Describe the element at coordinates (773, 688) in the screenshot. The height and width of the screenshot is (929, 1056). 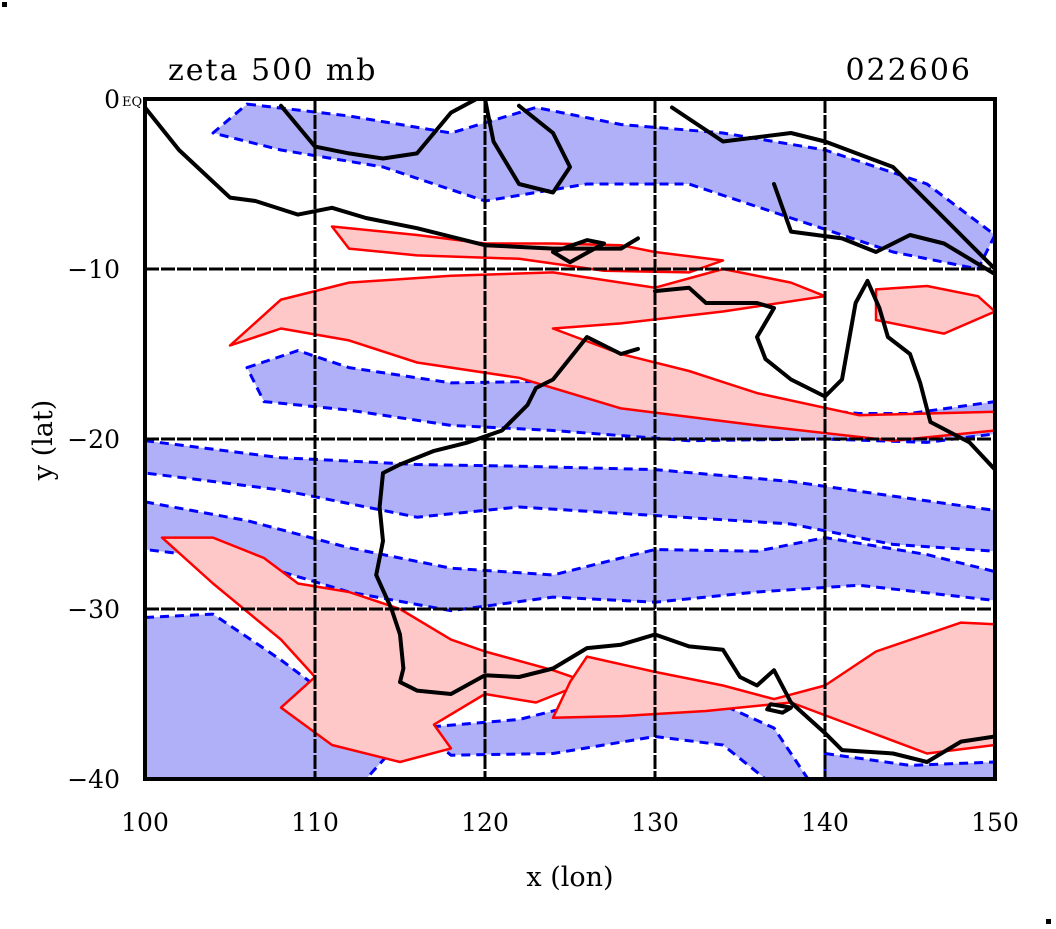
I see `positive-contour-south-band` at that location.